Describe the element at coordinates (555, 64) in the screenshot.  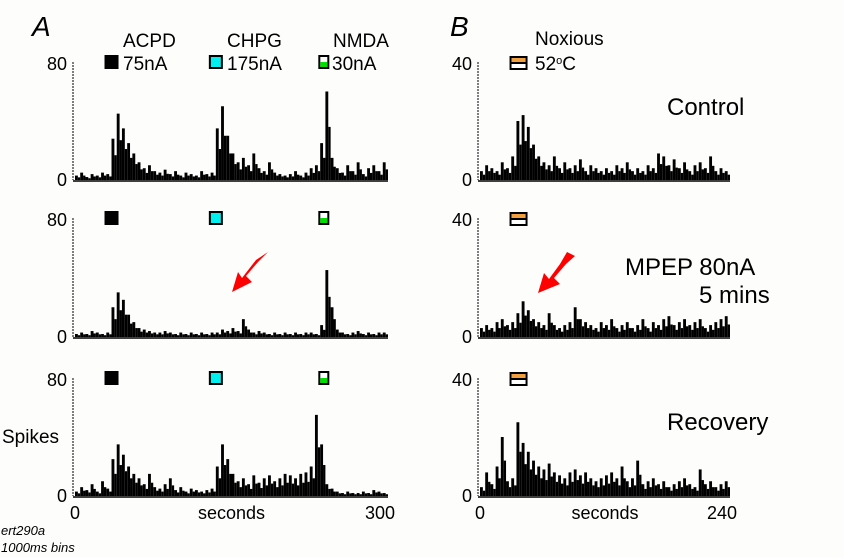
I see `legend-noxious-dose: 52oC` at that location.